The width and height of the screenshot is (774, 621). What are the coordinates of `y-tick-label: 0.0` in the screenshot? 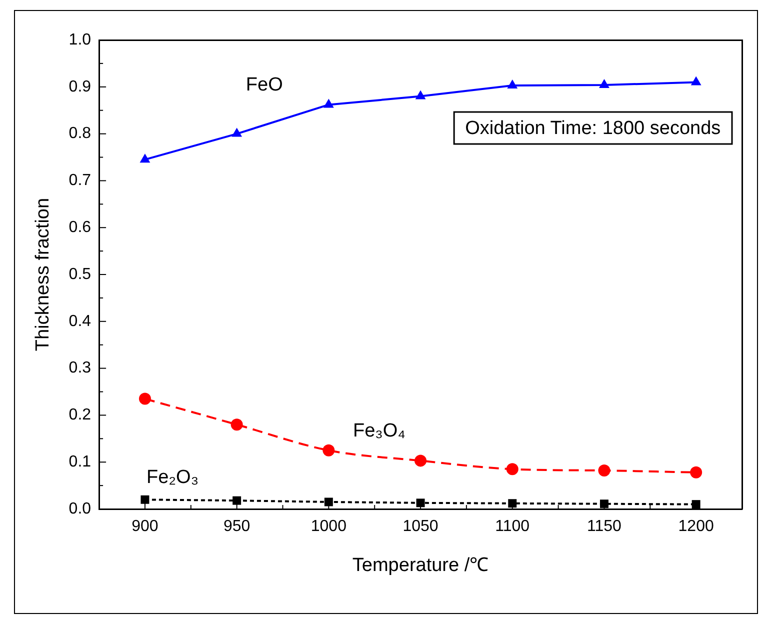 It's located at (80, 509).